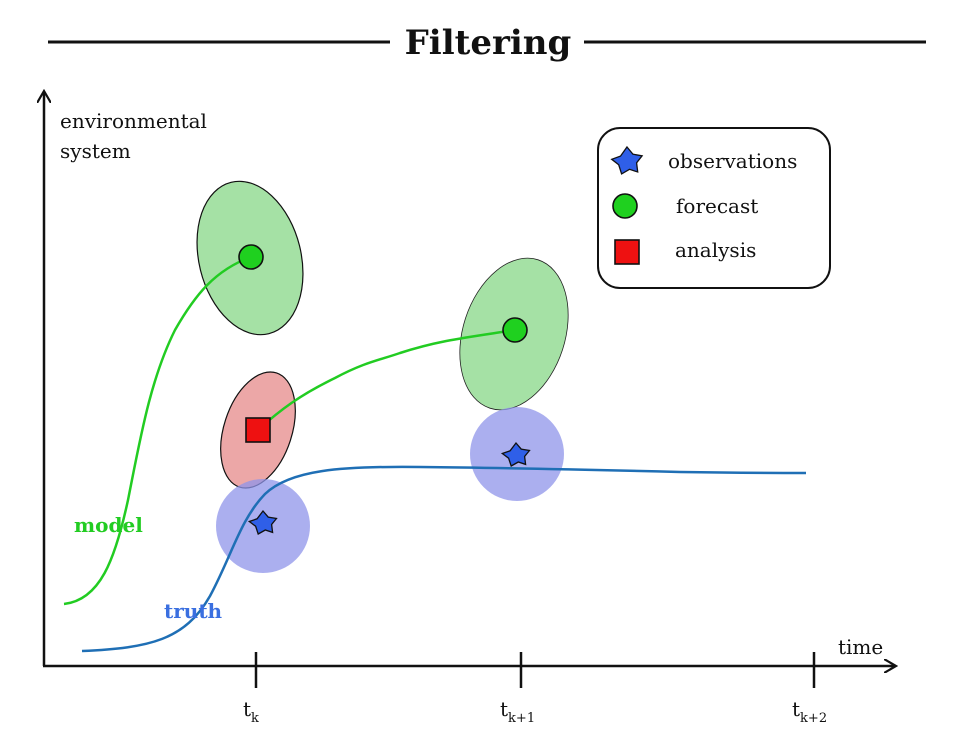  Describe the element at coordinates (108, 525) in the screenshot. I see `model-label: model` at that location.